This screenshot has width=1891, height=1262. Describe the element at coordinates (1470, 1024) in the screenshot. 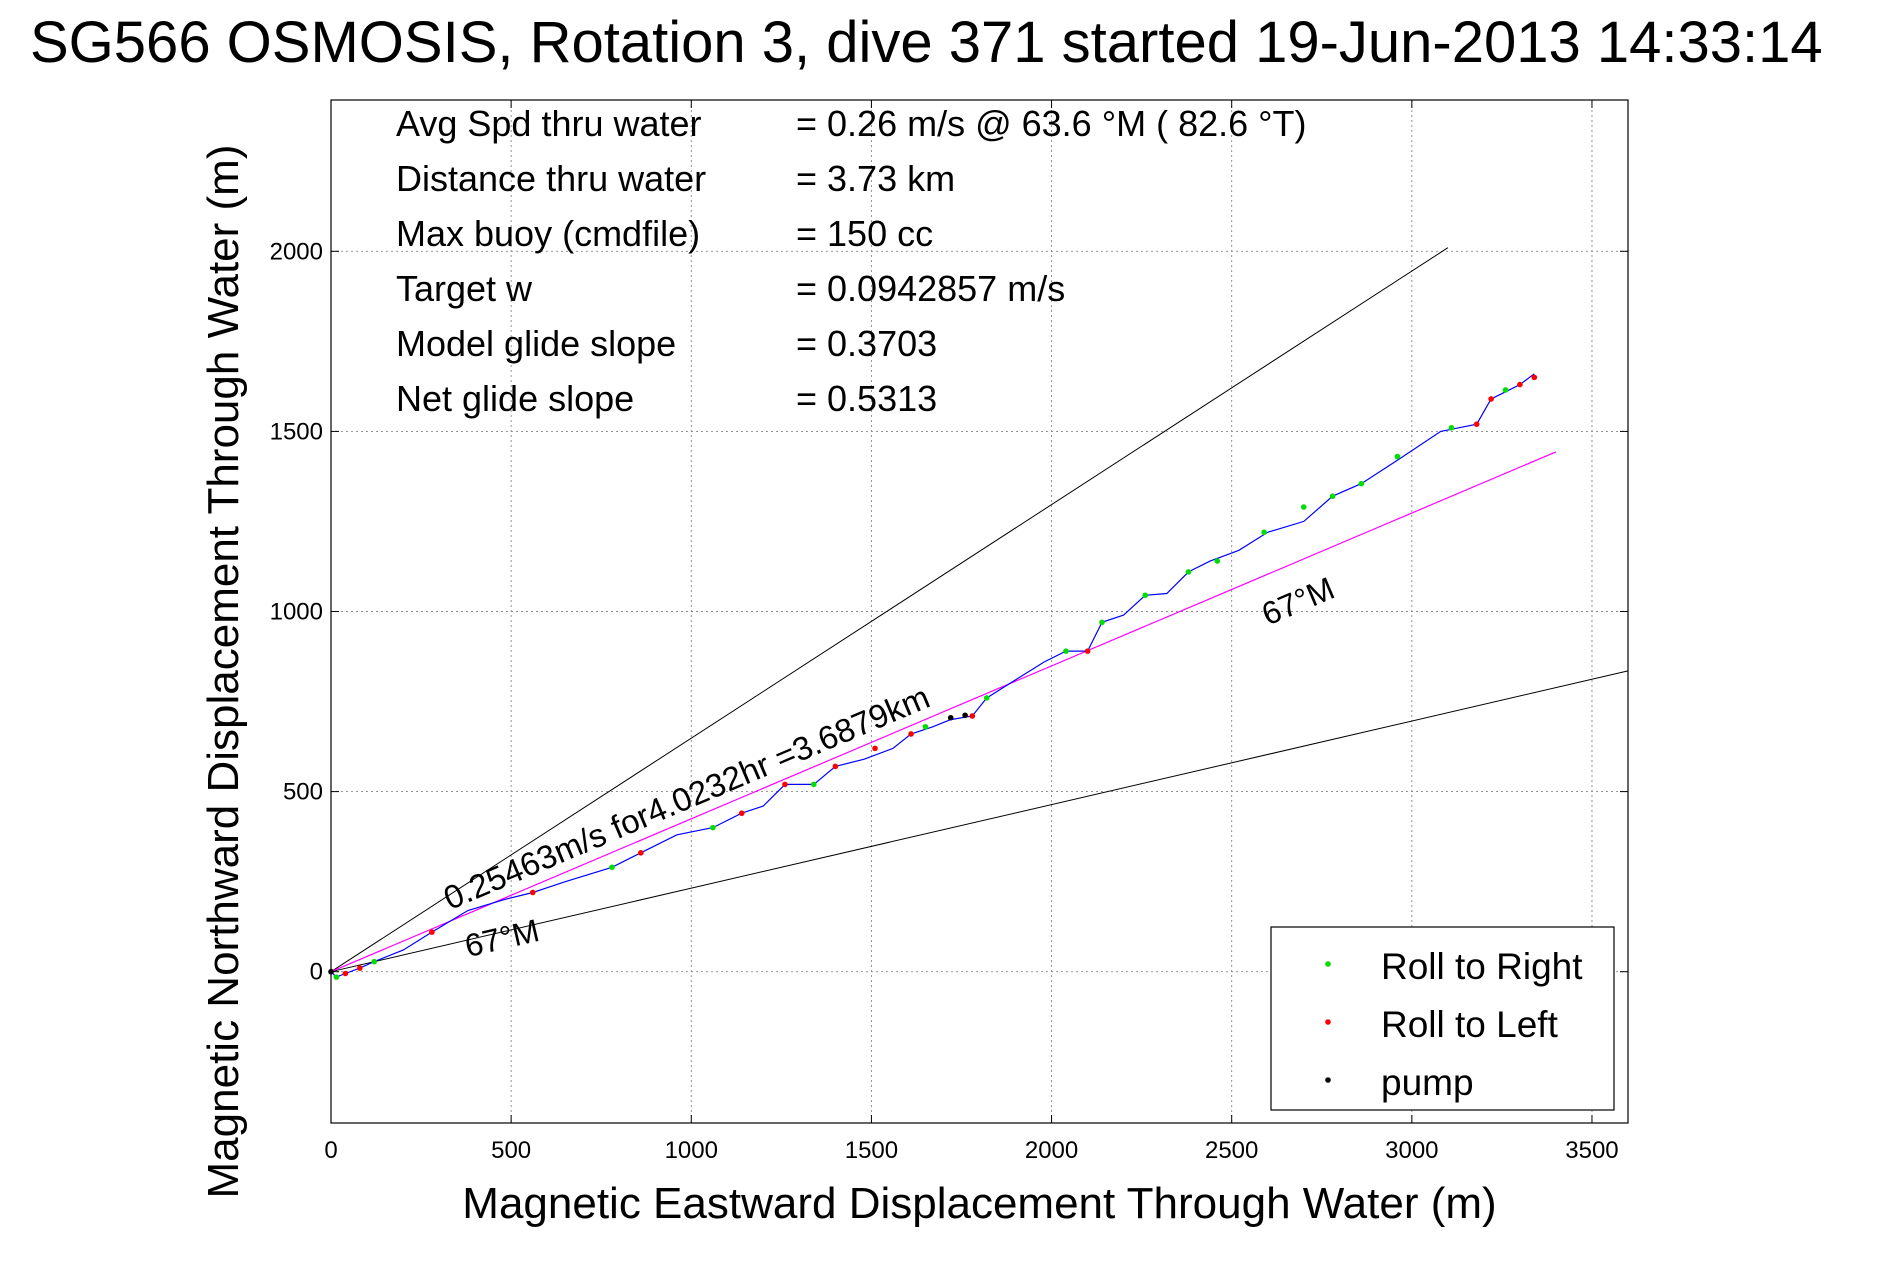

I see `legend-label: Roll to Left` at that location.